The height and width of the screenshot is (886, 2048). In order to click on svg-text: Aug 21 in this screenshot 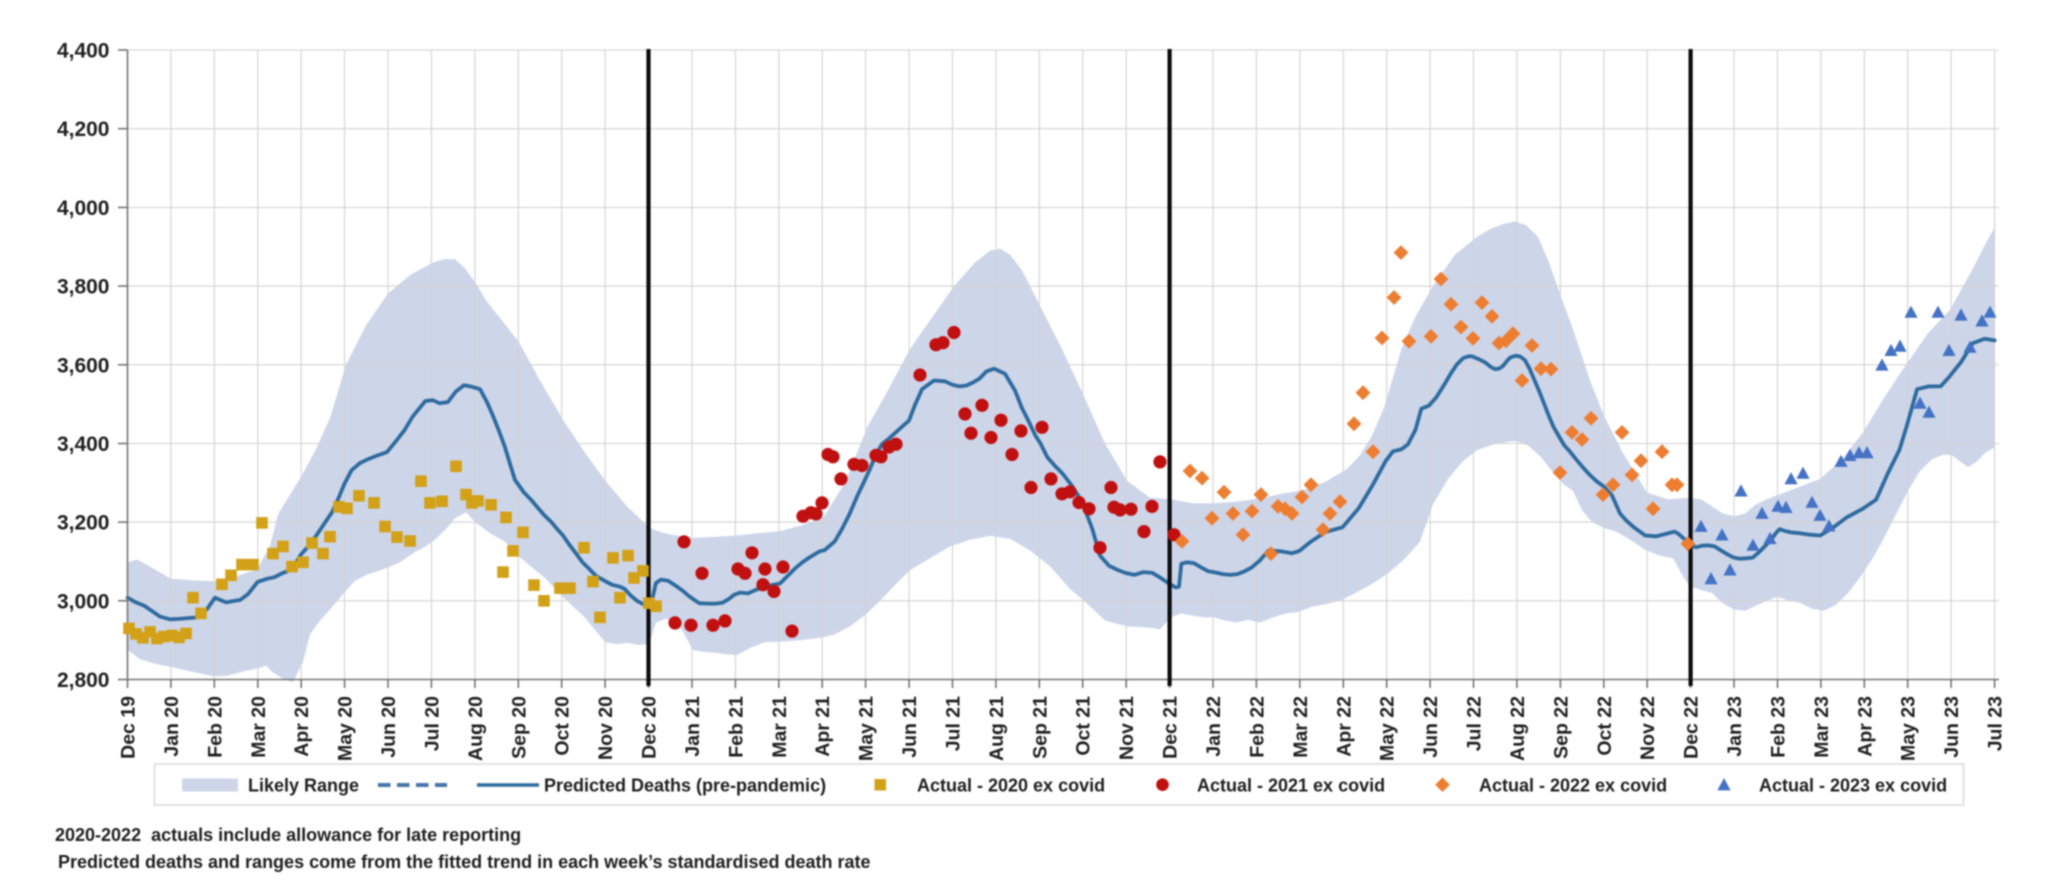, I will do `click(997, 728)`.